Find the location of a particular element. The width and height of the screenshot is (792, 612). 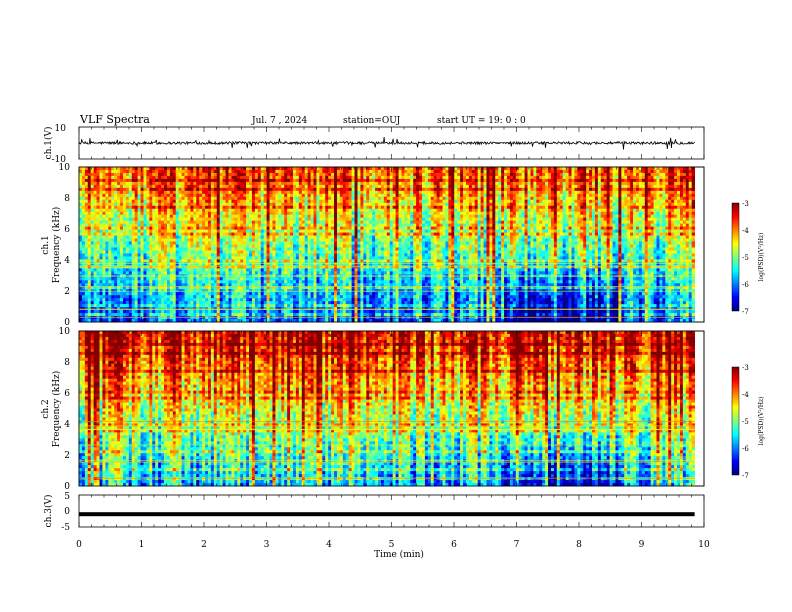

ch1-cbar-tick-m4: -4 is located at coordinates (745, 231).